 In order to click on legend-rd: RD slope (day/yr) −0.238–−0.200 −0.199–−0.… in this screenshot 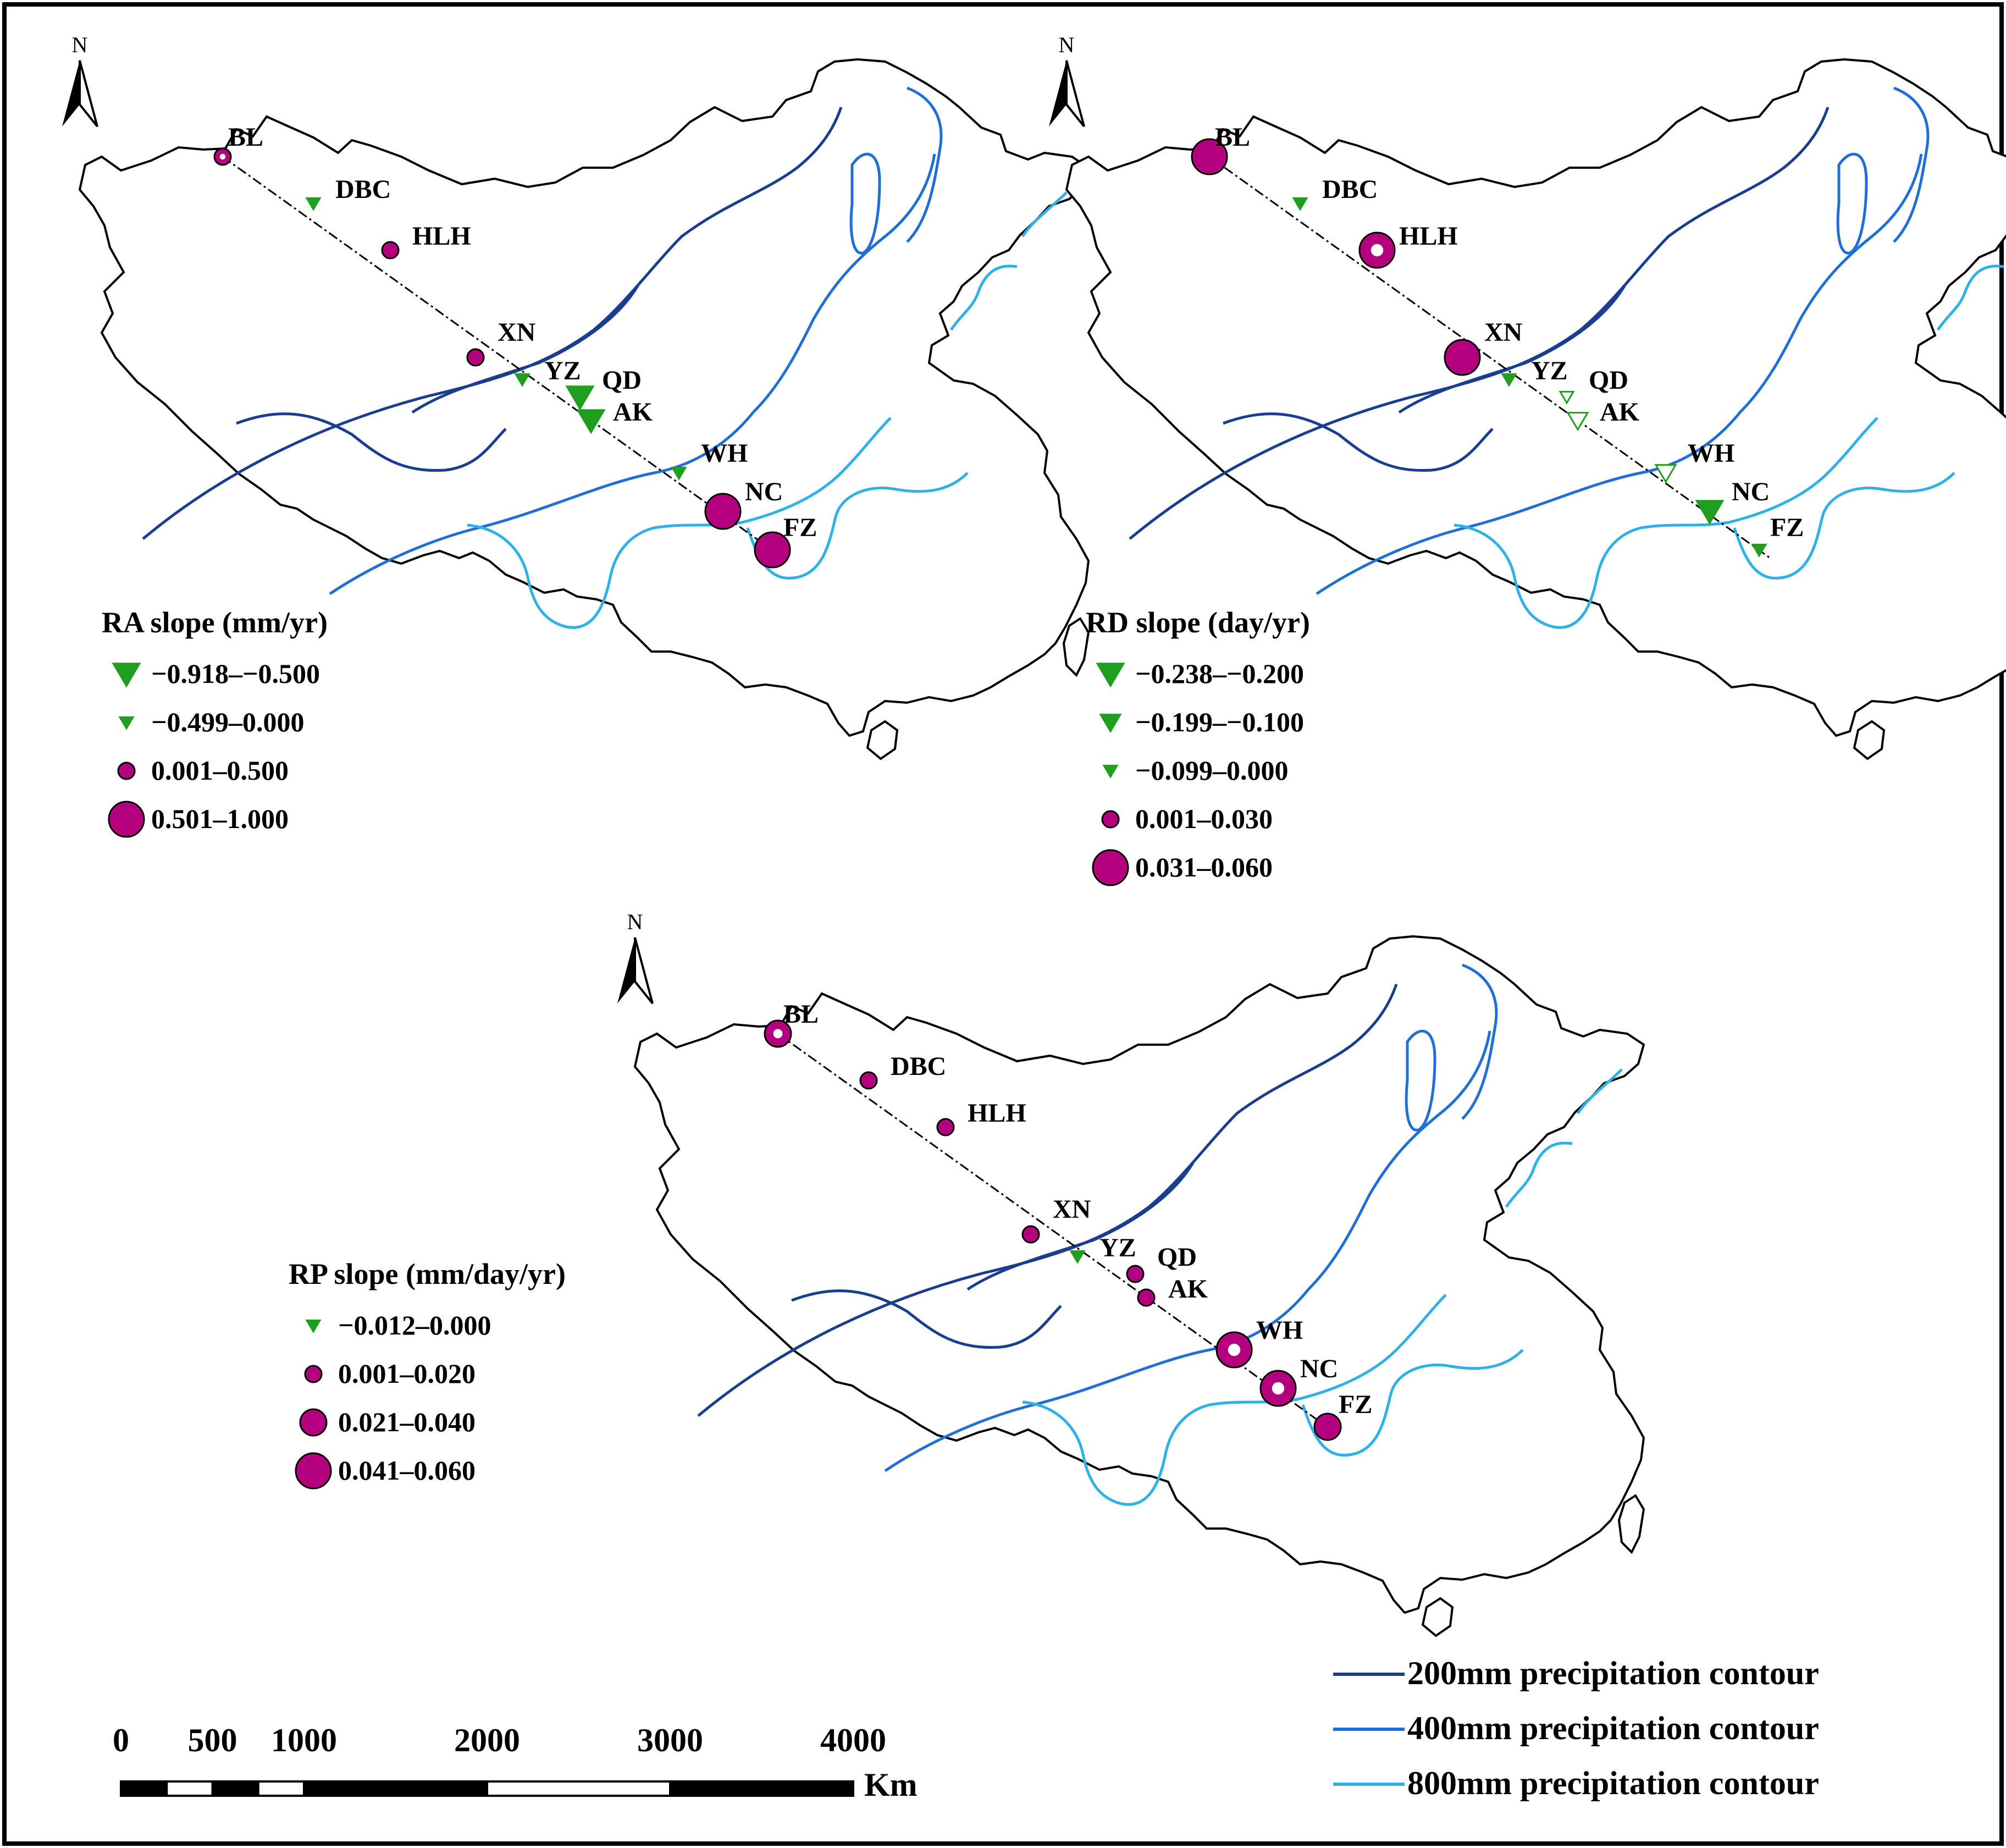, I will do `click(1198, 746)`.